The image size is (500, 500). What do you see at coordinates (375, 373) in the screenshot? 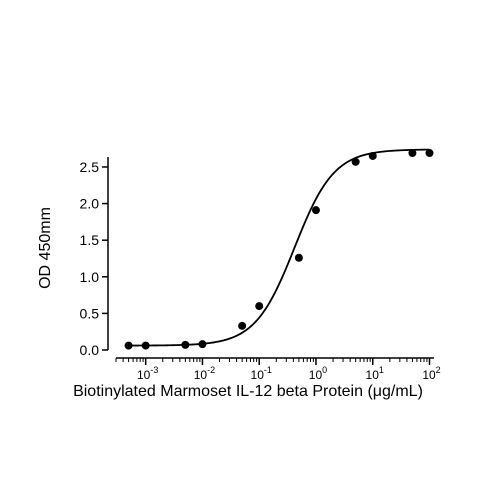
I see `x-tick-label: 10¹` at bounding box center [375, 373].